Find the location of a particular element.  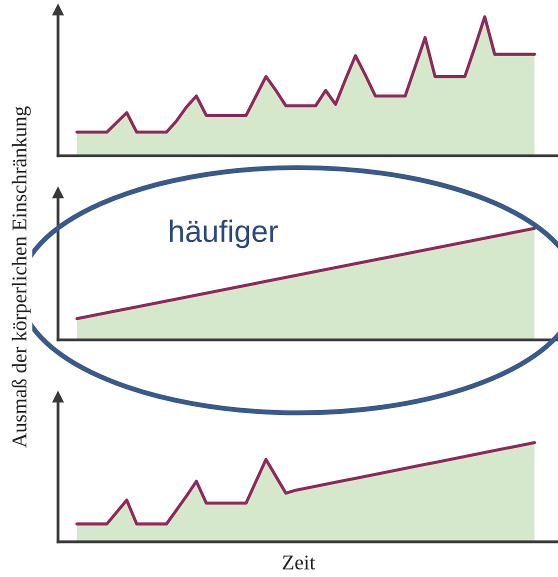

y-axis-title: Ausmaß der körperlichen Einschränkung is located at coordinates (21, 277).